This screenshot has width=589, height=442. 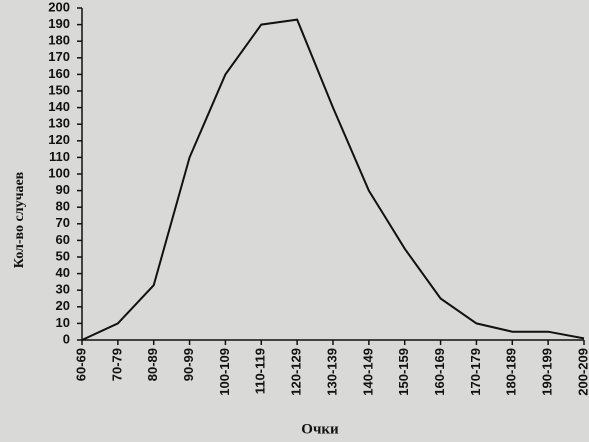 I want to click on y-tick-label: 80, so click(x=63, y=206).